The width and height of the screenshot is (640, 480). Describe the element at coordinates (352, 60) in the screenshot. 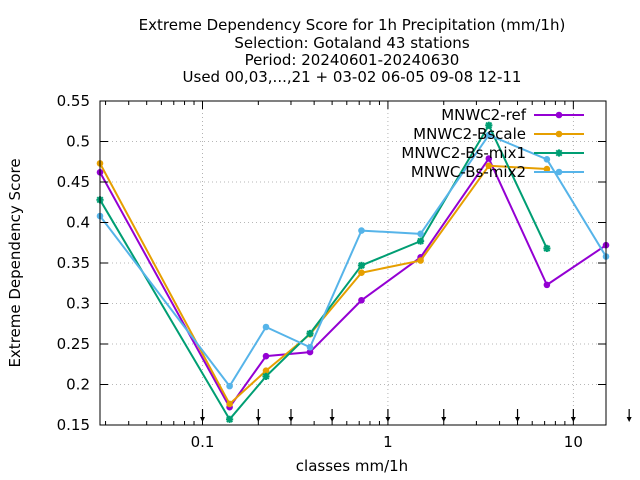

I see `title-line-3: Period: 20240601-20240630` at that location.